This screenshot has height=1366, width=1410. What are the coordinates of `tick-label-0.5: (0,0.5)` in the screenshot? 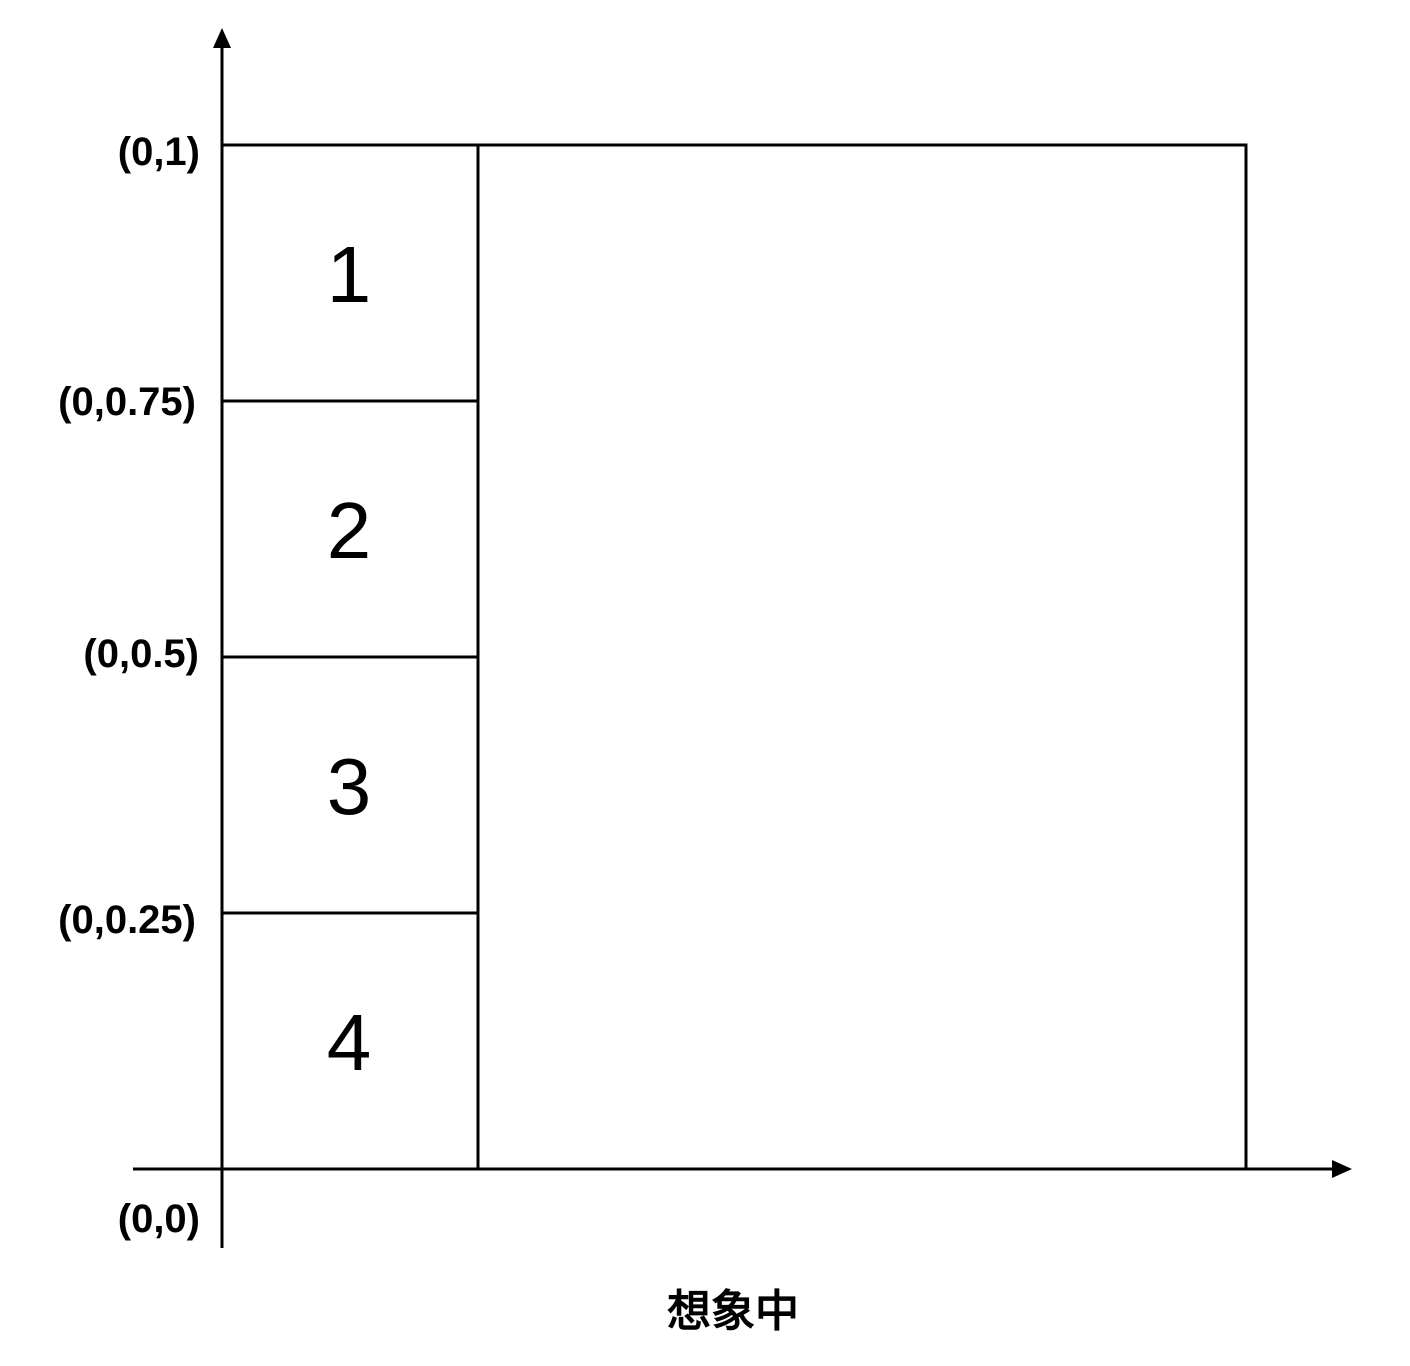 It's located at (141, 654).